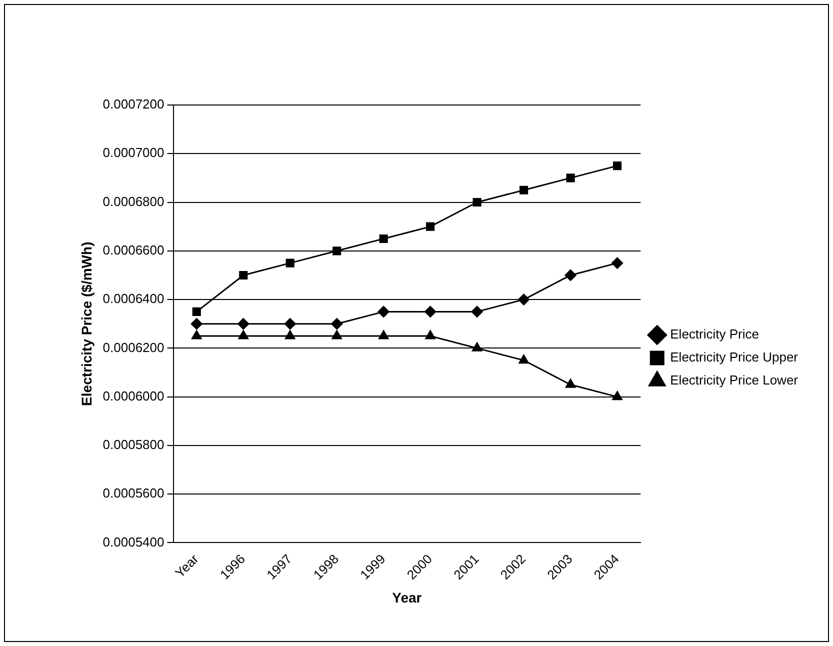  Describe the element at coordinates (407, 597) in the screenshot. I see `x-axis-title: Year` at that location.